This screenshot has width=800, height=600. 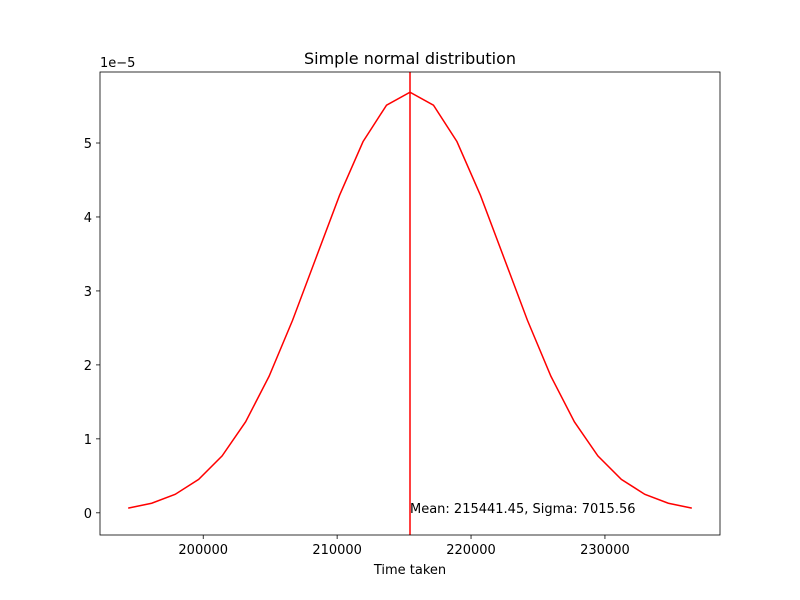 I want to click on y-tick-label: 1, so click(x=88, y=440).